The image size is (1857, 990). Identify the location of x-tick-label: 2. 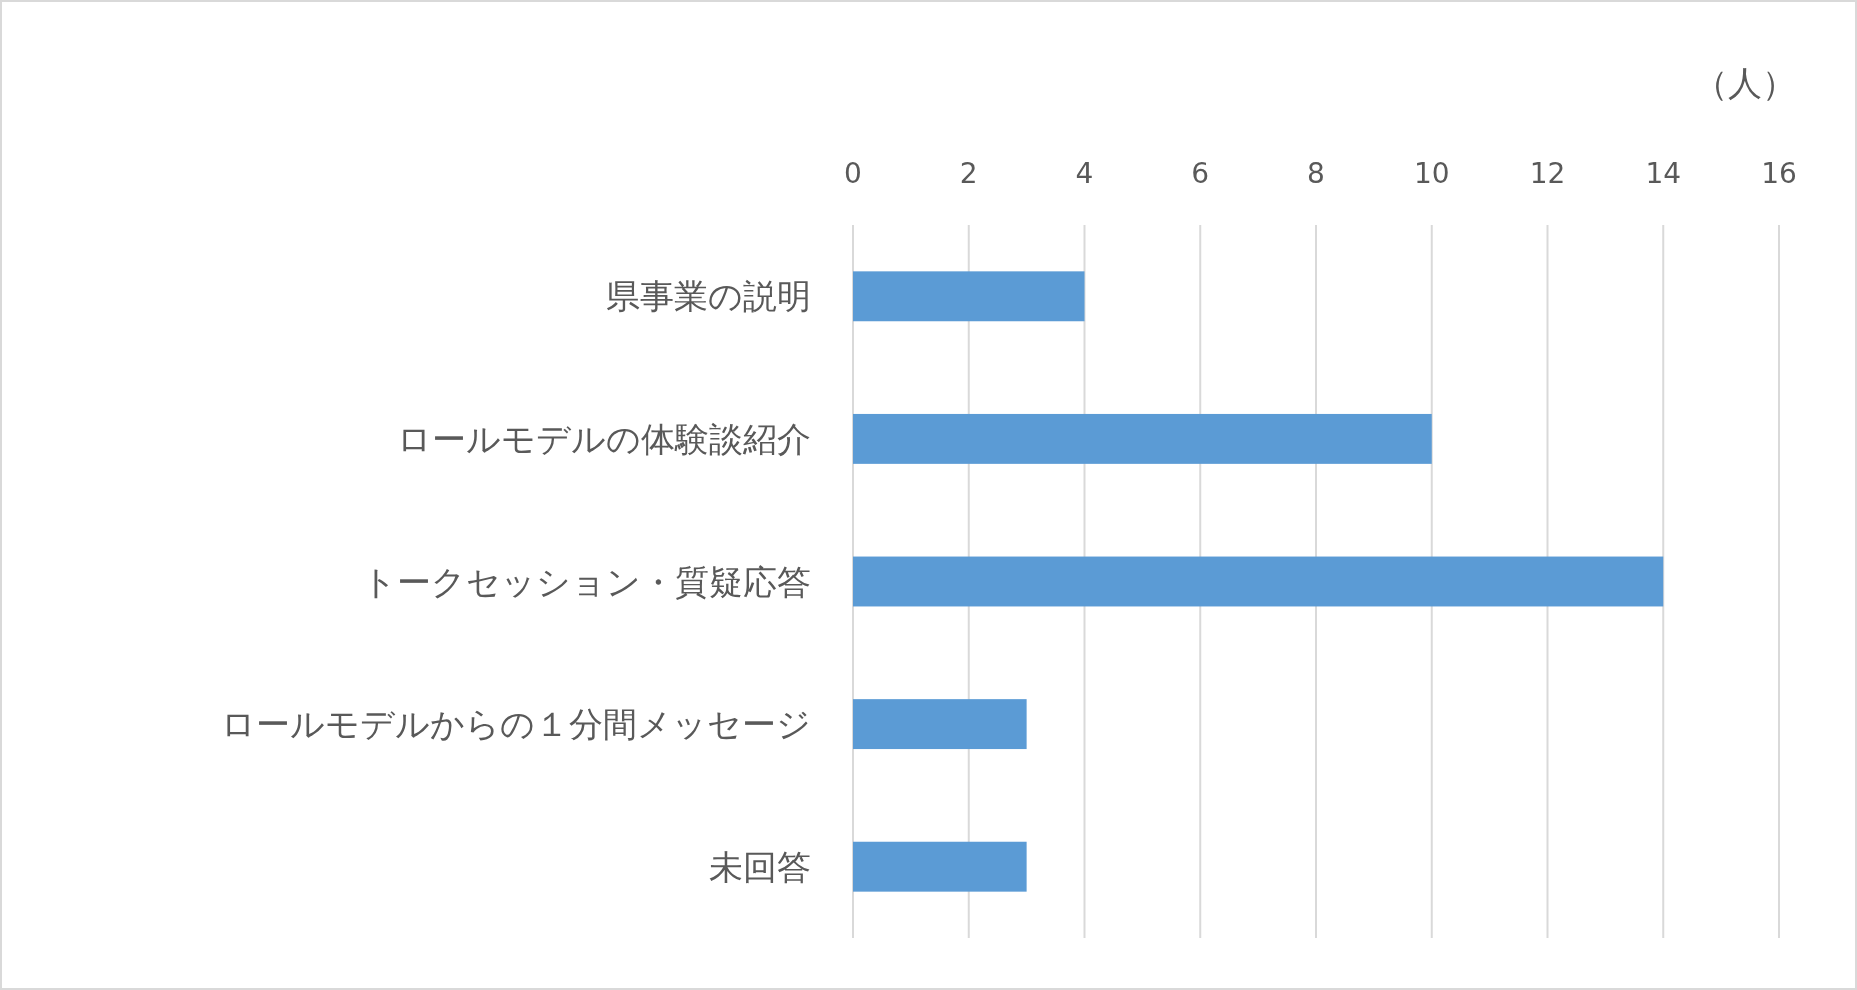
(968, 173).